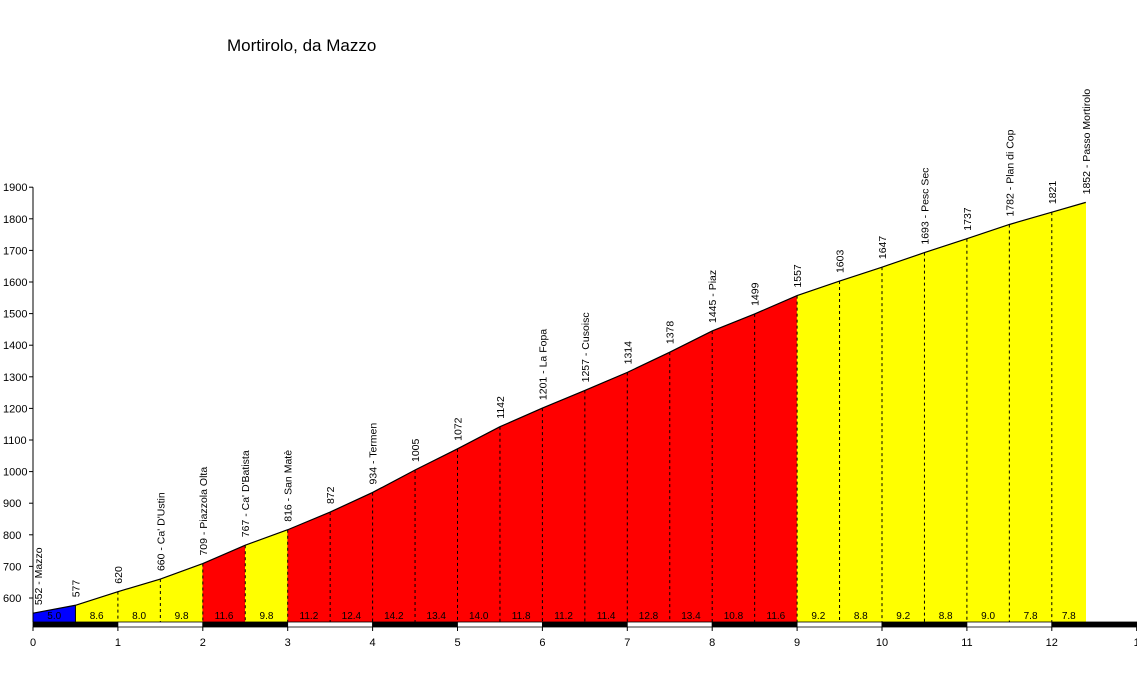 The height and width of the screenshot is (673, 1137). What do you see at coordinates (331, 495) in the screenshot?
I see `point-label-7: 872` at bounding box center [331, 495].